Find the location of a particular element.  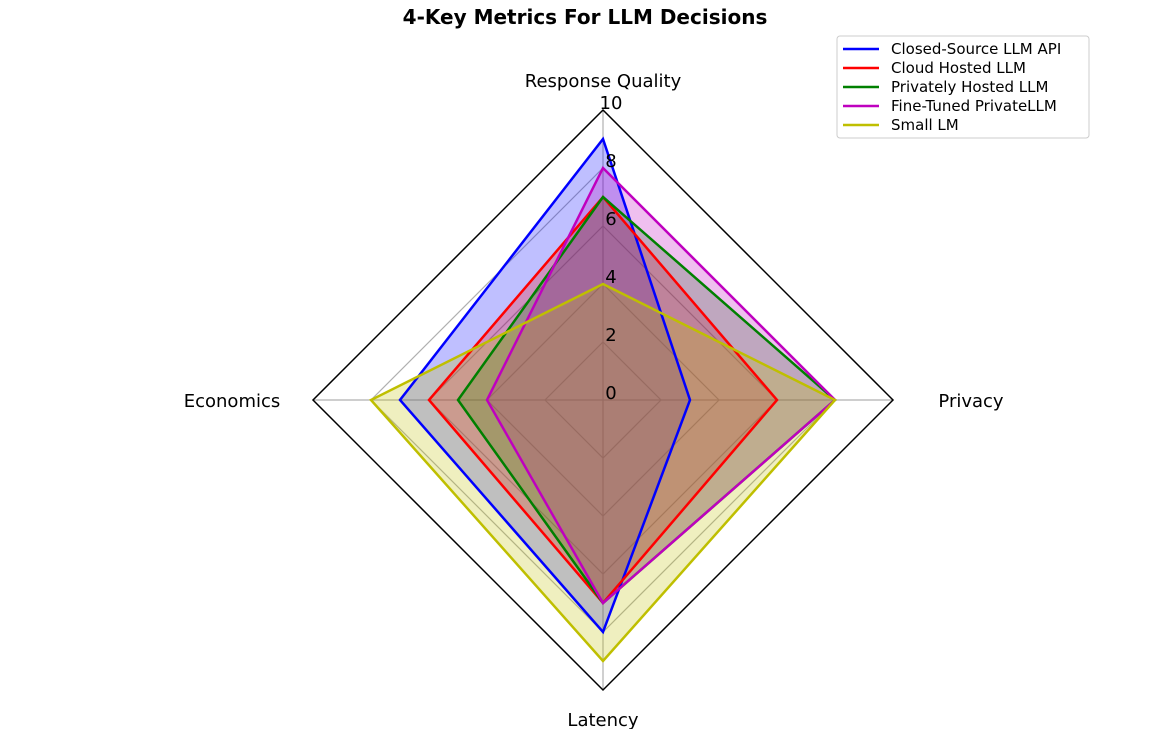

radial-tick-label: 10 is located at coordinates (611, 103).